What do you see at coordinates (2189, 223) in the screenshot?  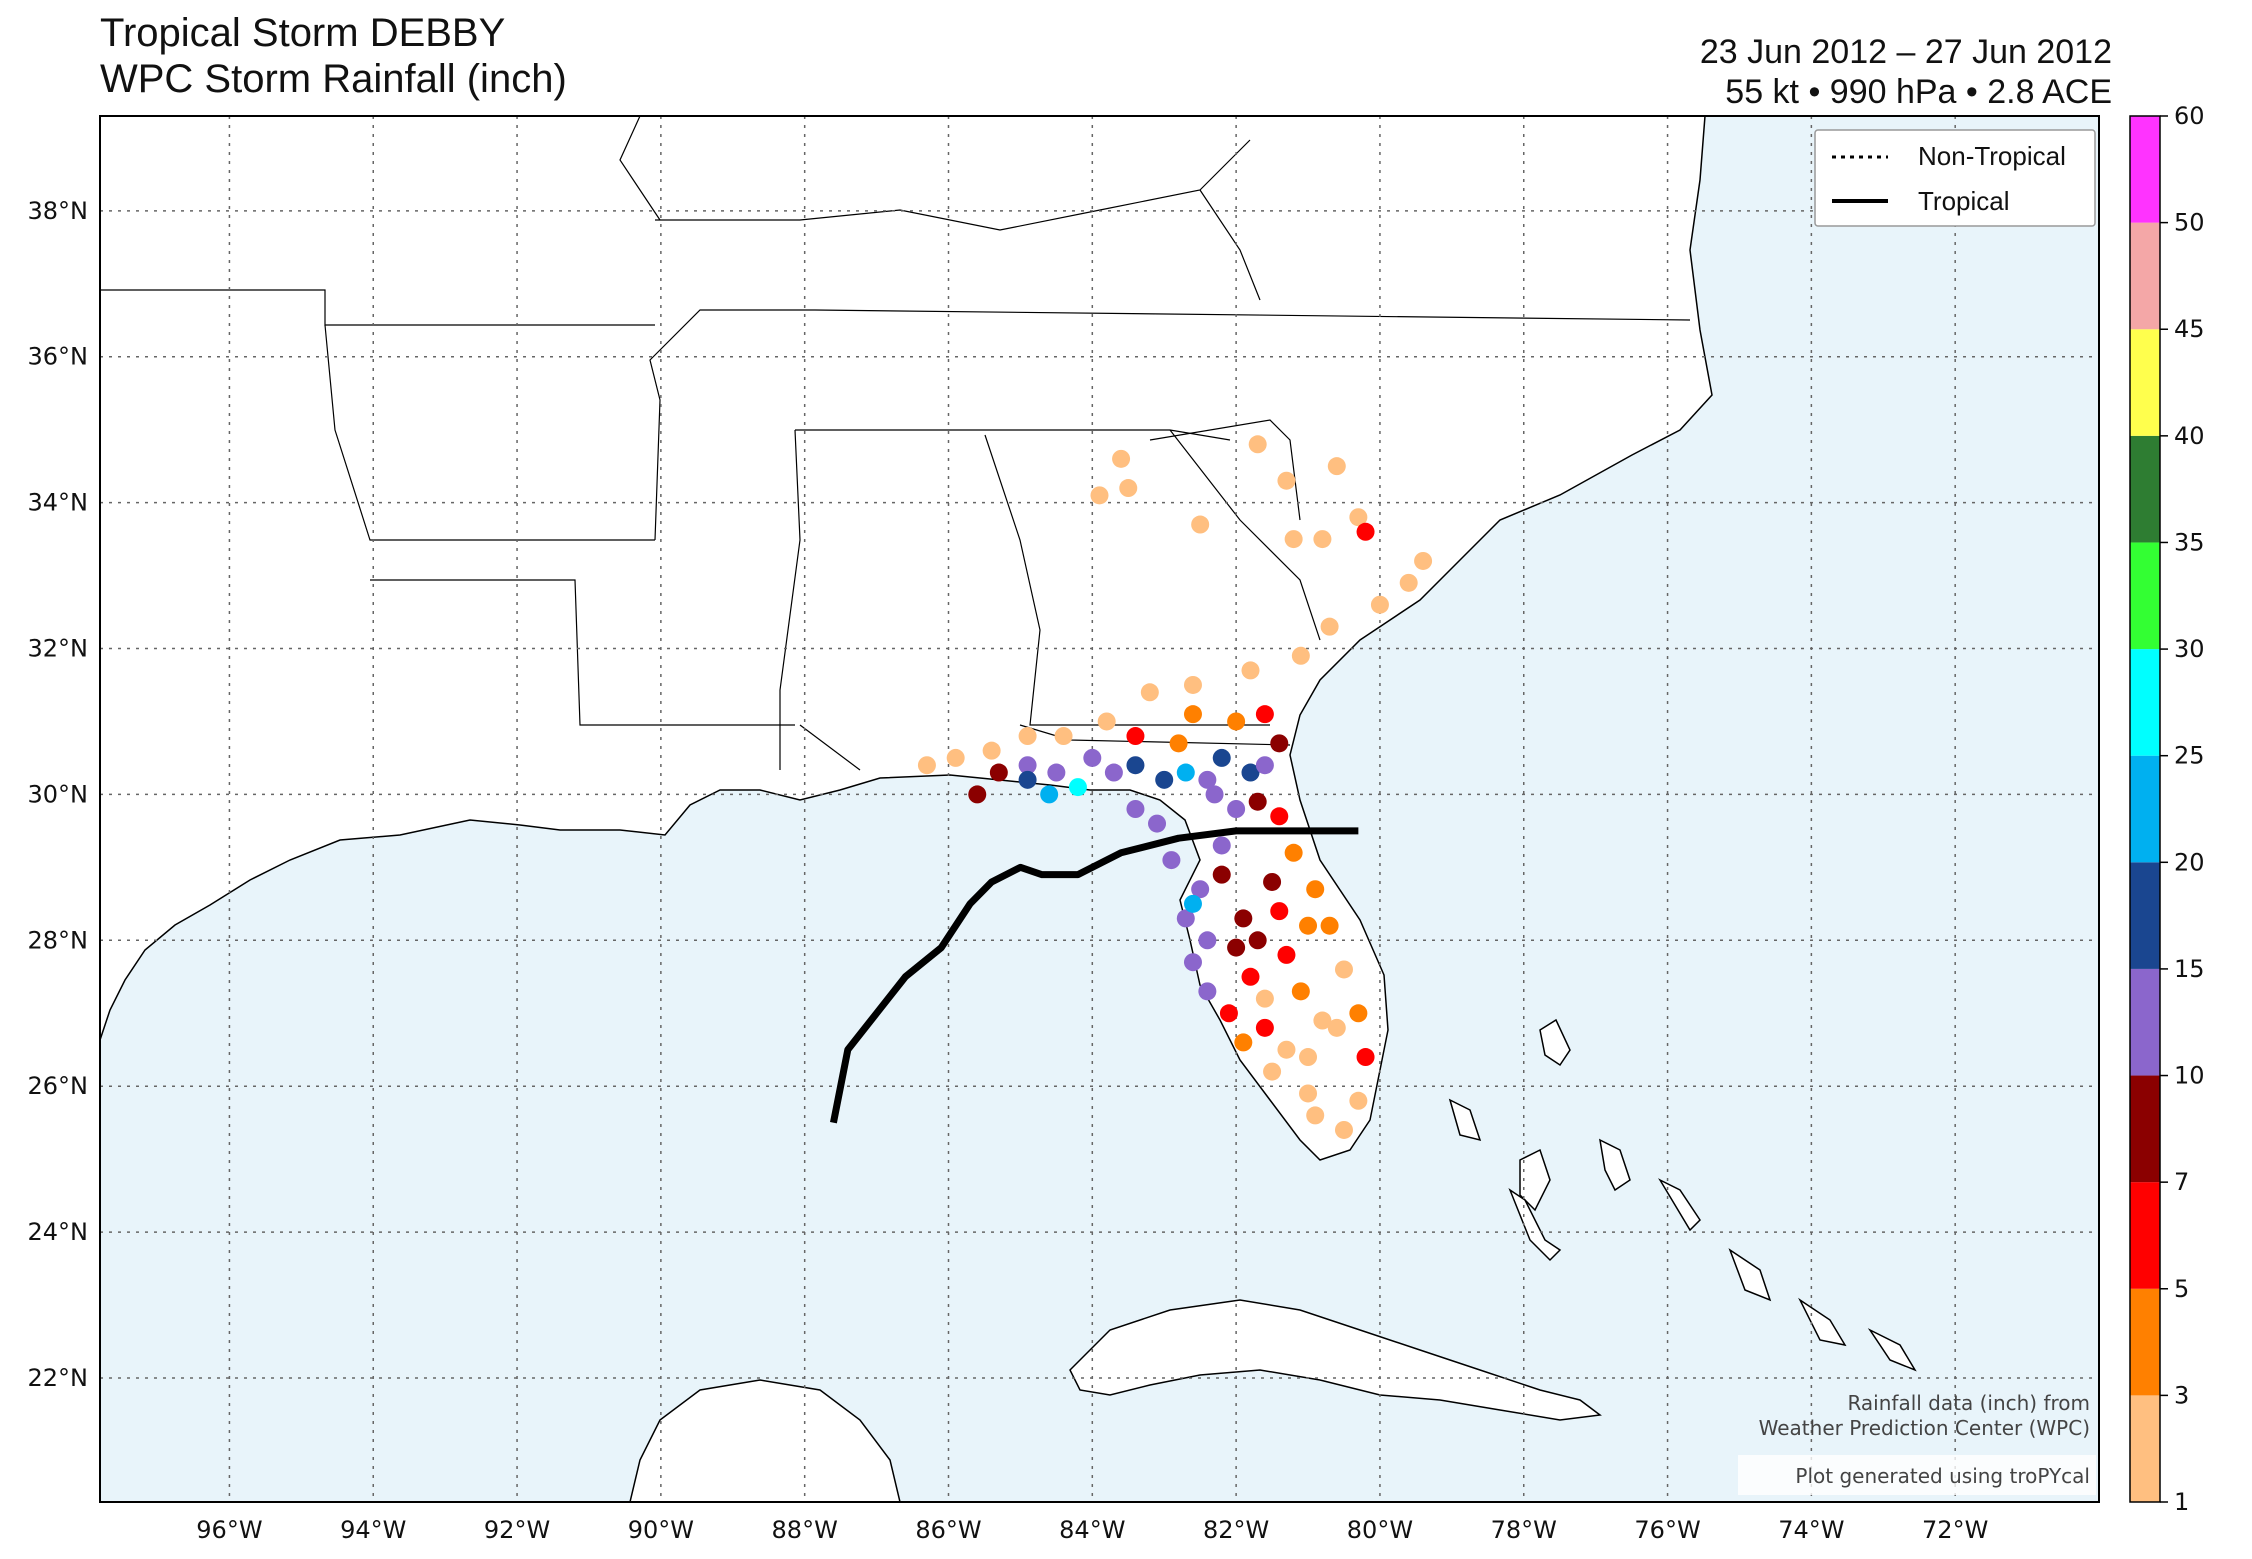 I see `colorbar-label: 50` at bounding box center [2189, 223].